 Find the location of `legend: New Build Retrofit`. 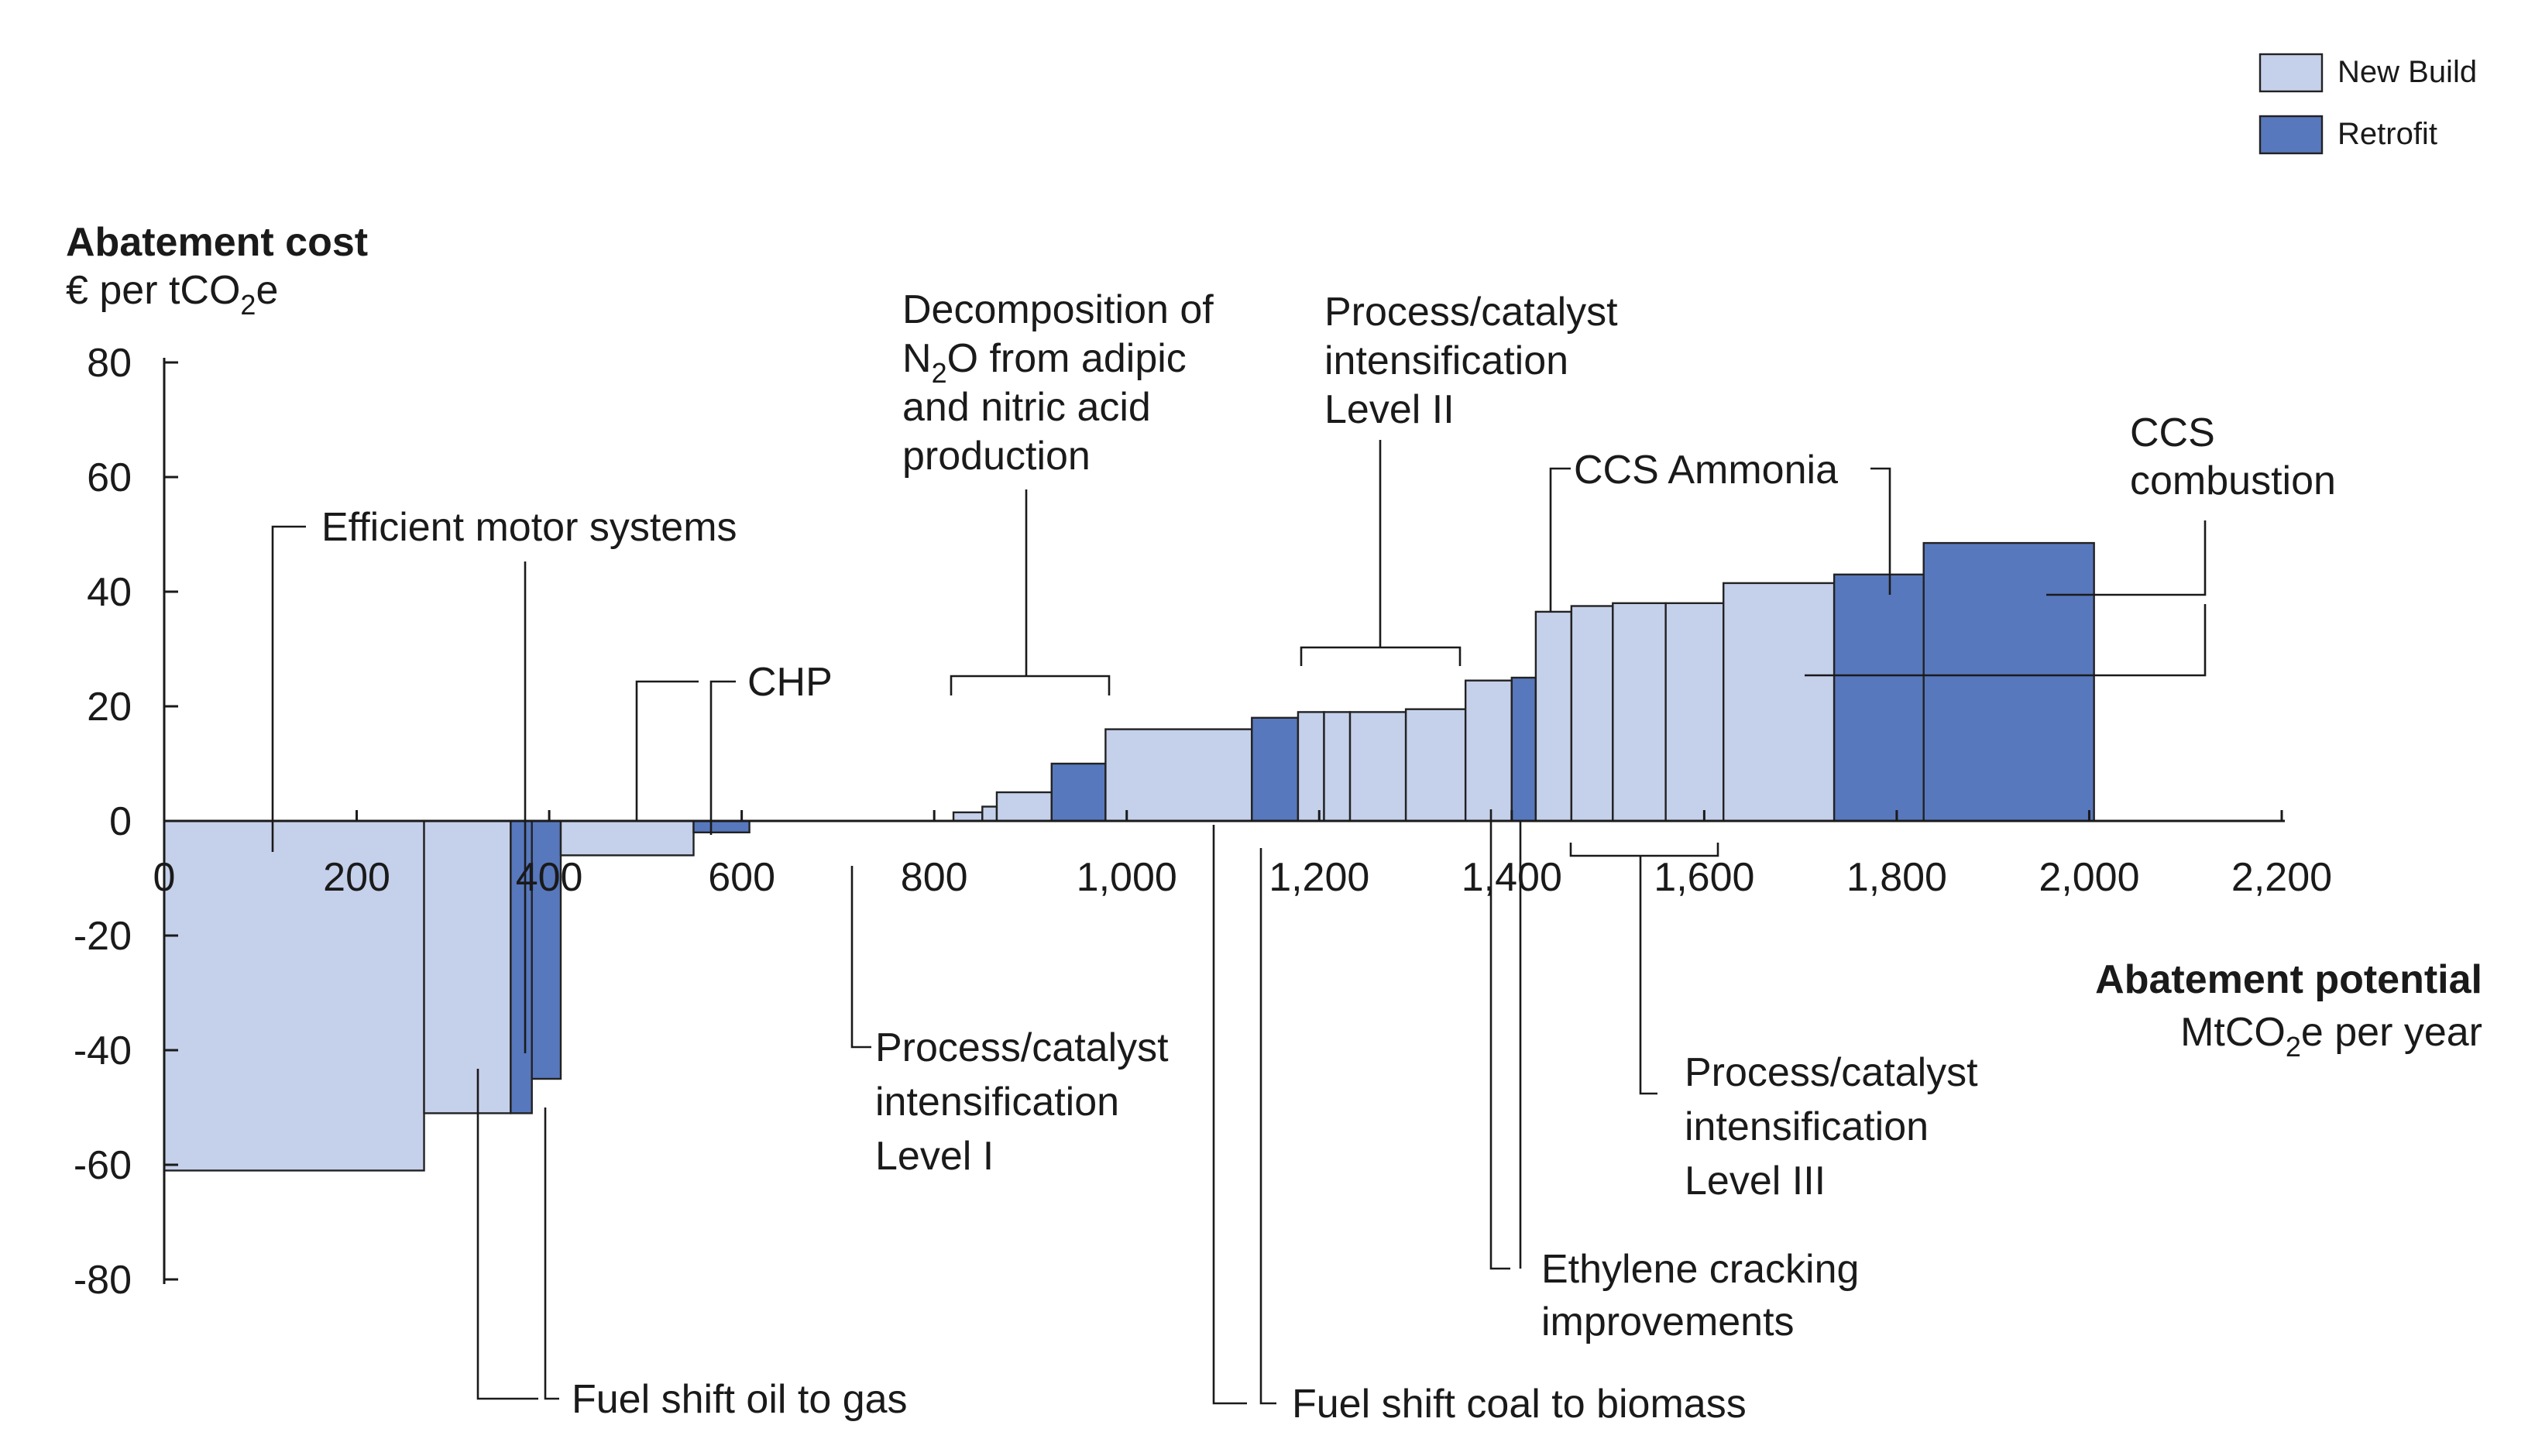

legend: New Build Retrofit is located at coordinates (2367, 104).